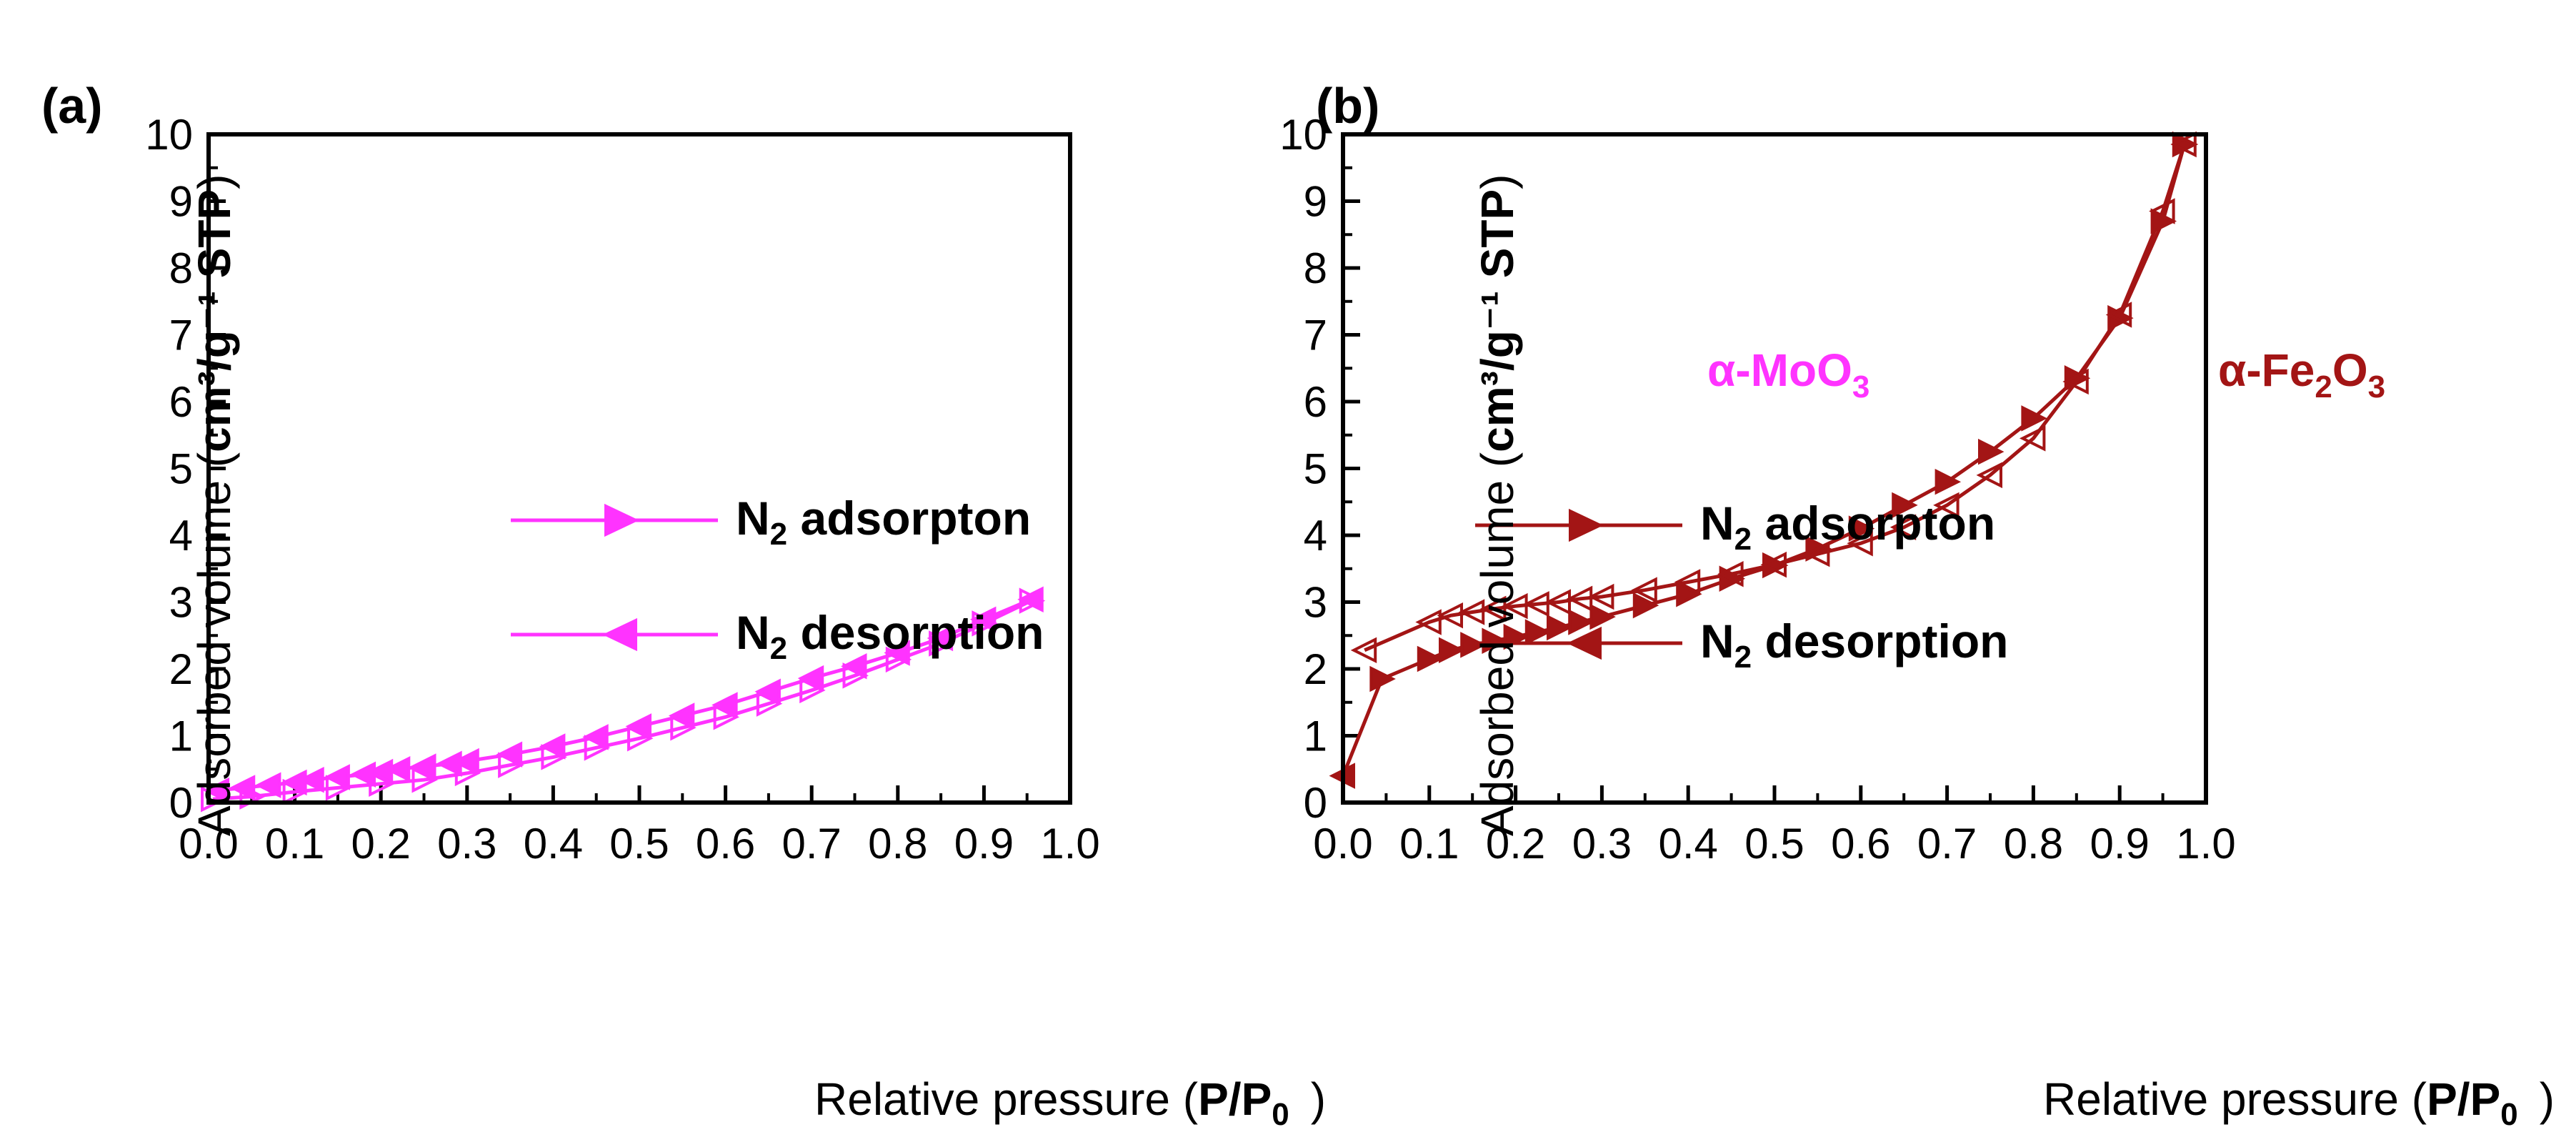 Image resolution: width=2576 pixels, height=1127 pixels. Describe the element at coordinates (214, 505) in the screenshot. I see `panel-a-y-axis-label: Adsorbed volume (cm³/g⁻¹ STP)` at that location.